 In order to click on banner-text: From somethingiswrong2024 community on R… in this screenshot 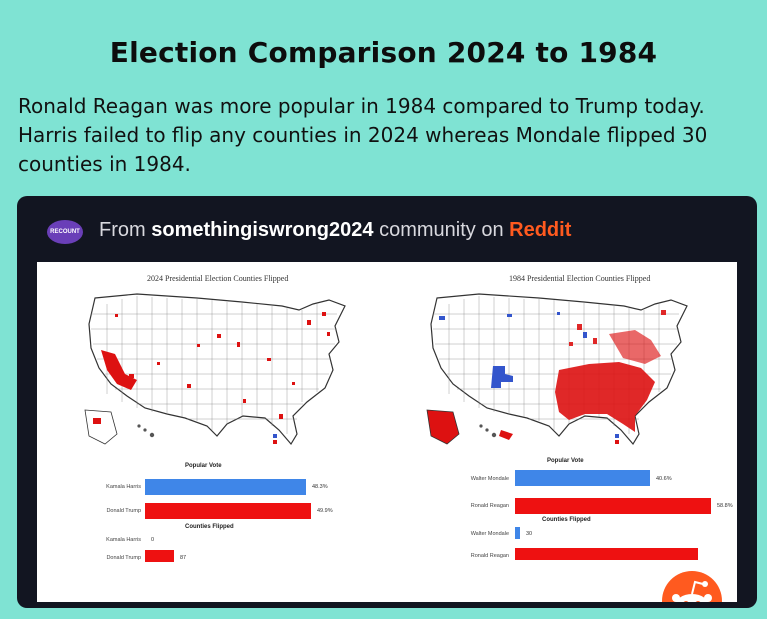, I will do `click(335, 230)`.